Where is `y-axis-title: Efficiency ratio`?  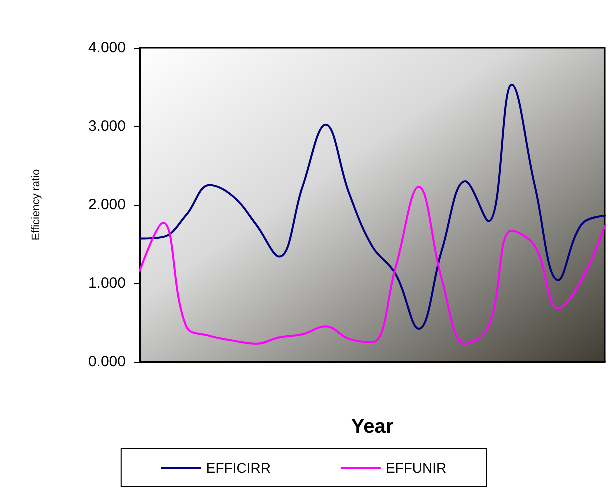 y-axis-title: Efficiency ratio is located at coordinates (36, 205).